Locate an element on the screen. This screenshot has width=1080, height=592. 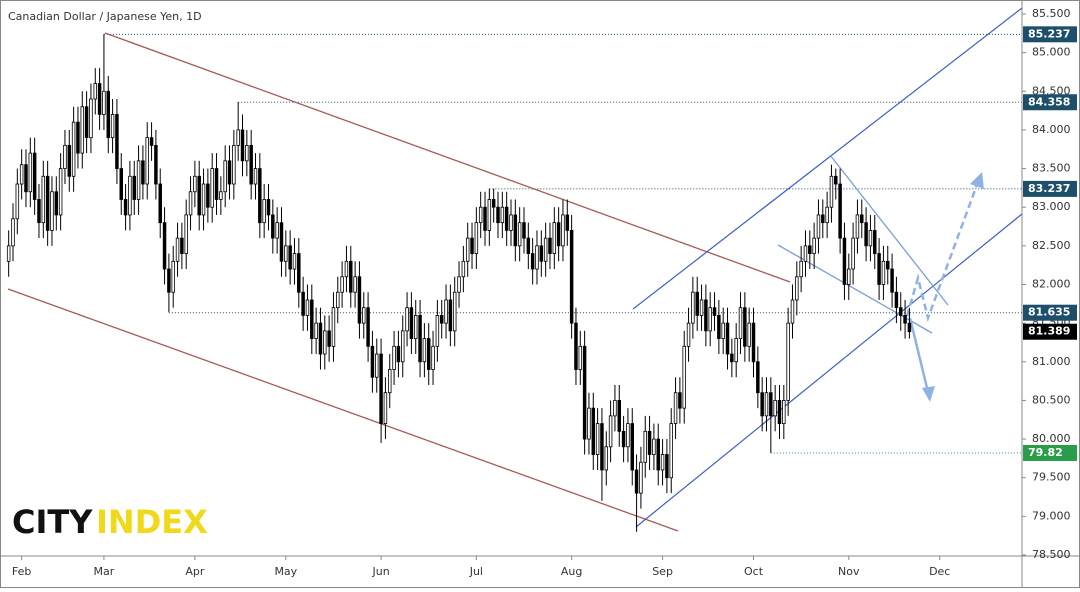
scenario-arrow is located at coordinates (942, 252).